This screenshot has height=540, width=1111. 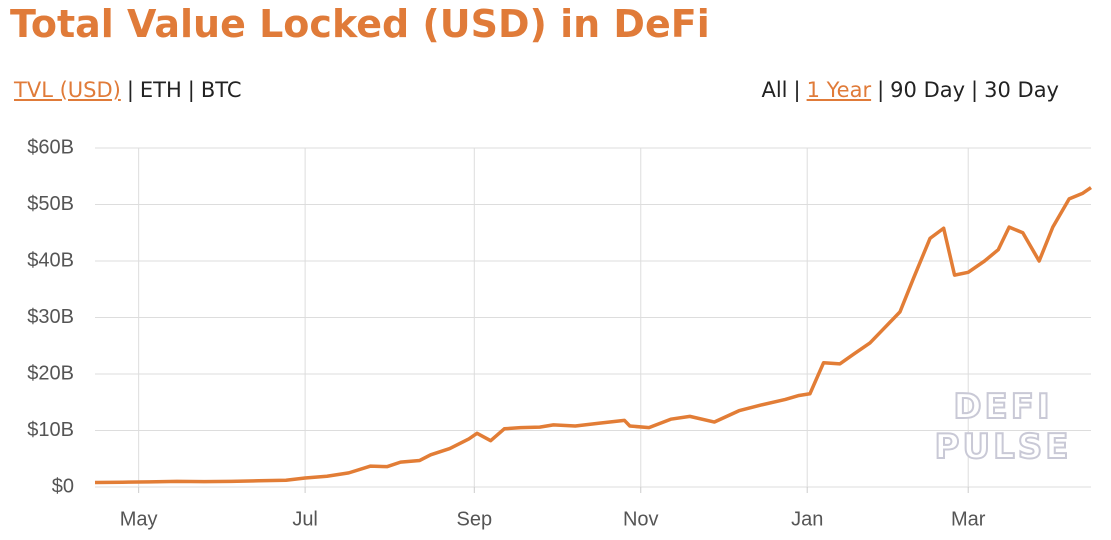 What do you see at coordinates (50, 430) in the screenshot?
I see `y-tick-label: $10B` at bounding box center [50, 430].